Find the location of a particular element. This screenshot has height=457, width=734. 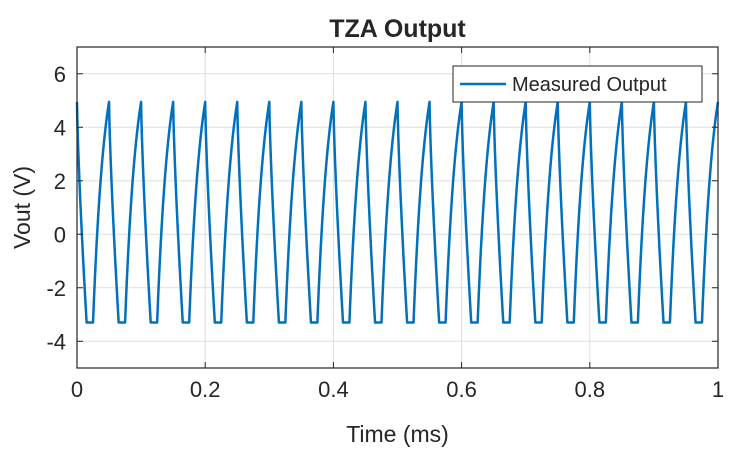

y-tick-label: -4 is located at coordinates (56, 341).